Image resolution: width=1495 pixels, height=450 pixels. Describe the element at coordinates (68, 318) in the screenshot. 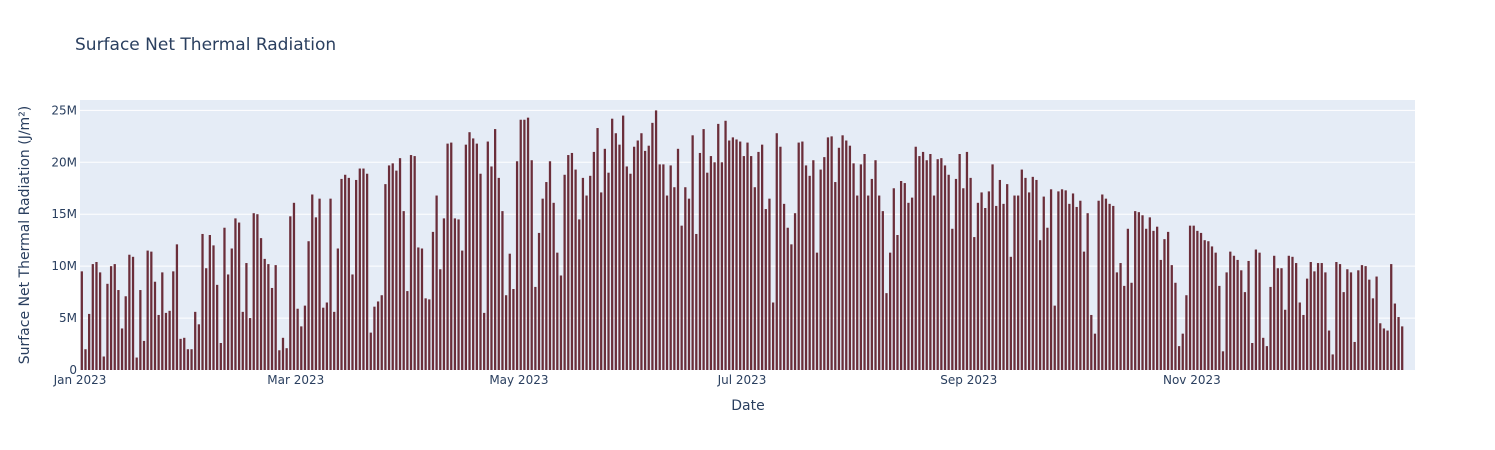

I see `y-tick-label: 5M` at that location.